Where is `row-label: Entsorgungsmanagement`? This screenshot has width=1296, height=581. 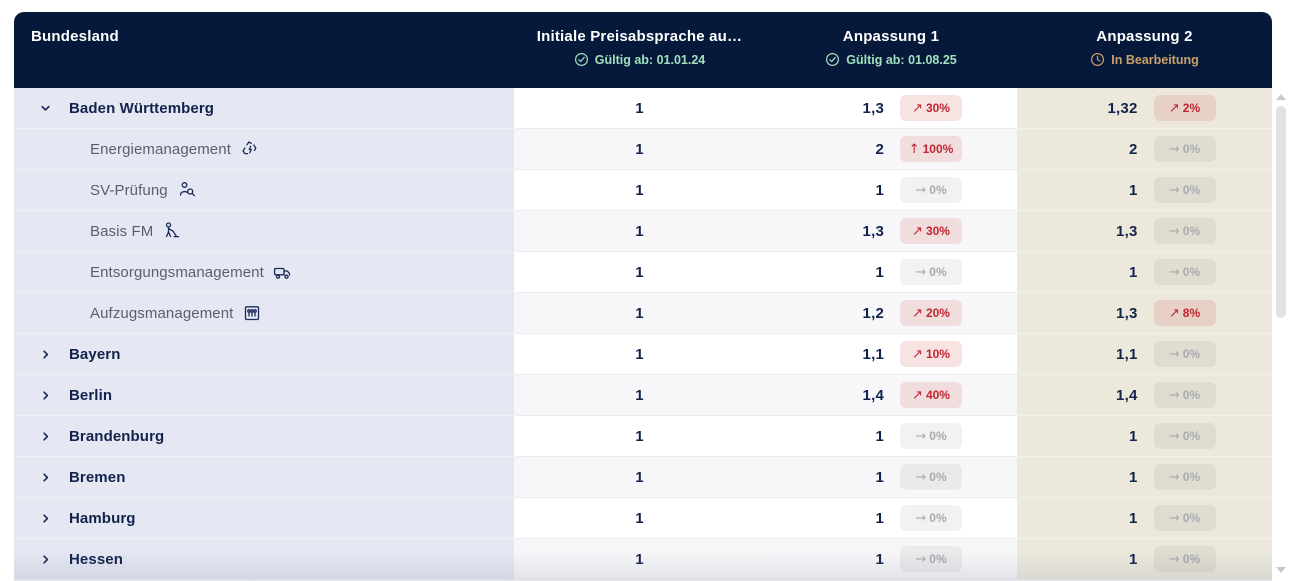 row-label: Entsorgungsmanagement is located at coordinates (177, 272).